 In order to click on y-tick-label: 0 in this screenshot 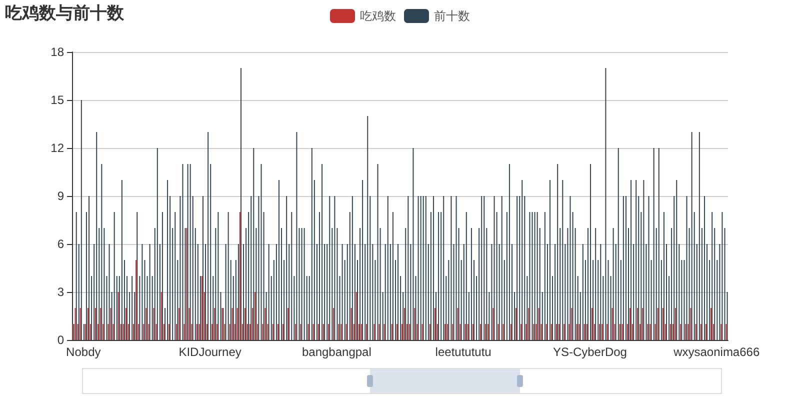, I will do `click(60, 340)`.